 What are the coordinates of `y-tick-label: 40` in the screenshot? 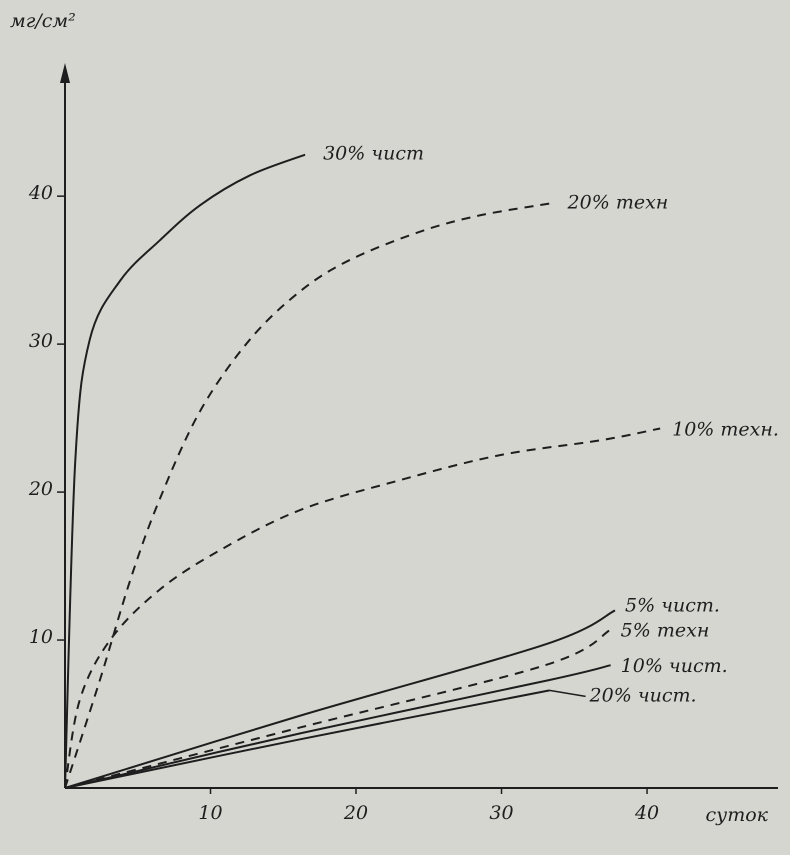 It's located at (40, 193).